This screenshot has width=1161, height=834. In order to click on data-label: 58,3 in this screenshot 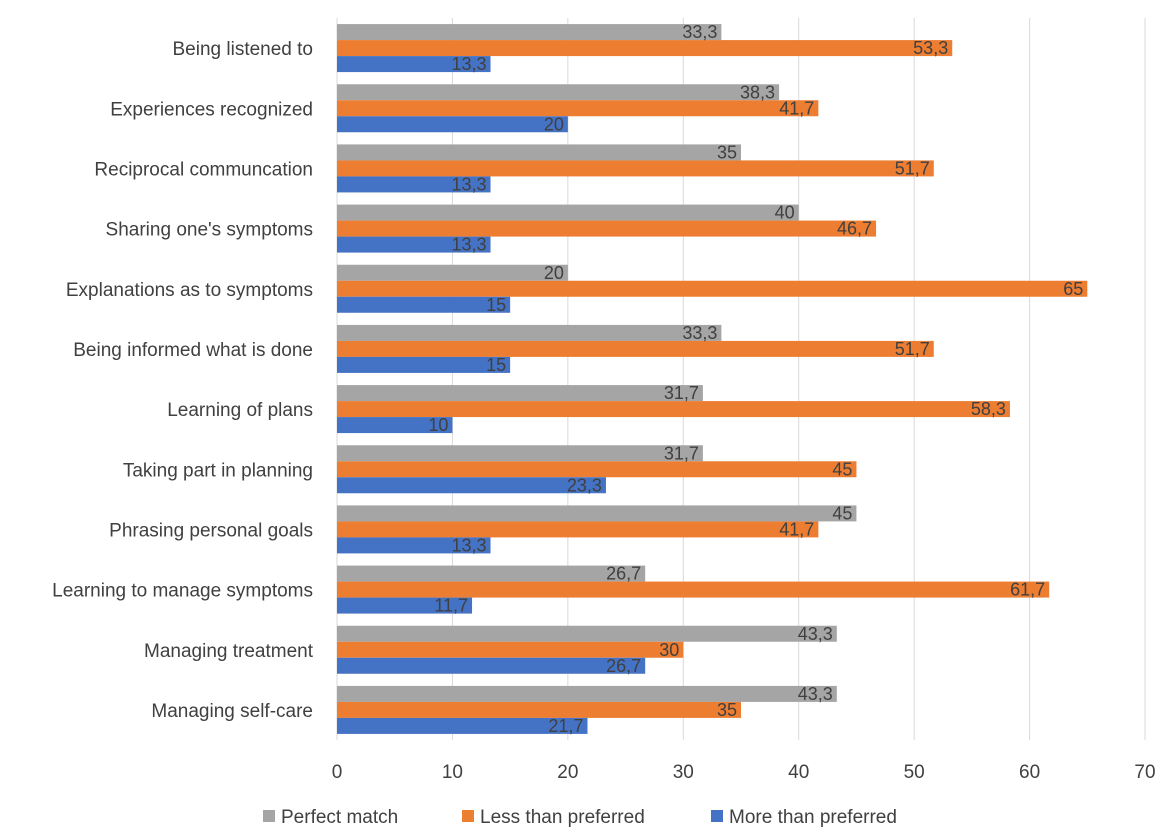, I will do `click(988, 409)`.